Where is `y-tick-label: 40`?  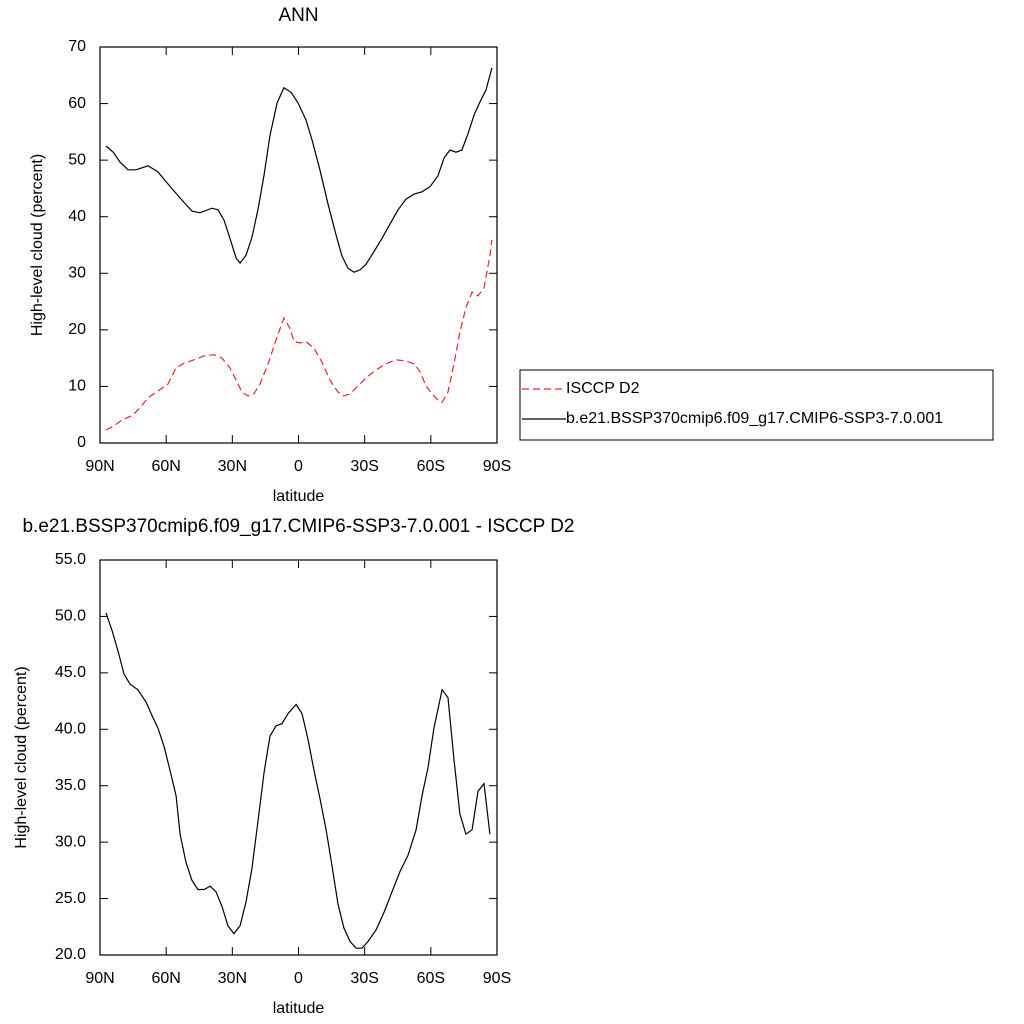
y-tick-label: 40 is located at coordinates (77, 216).